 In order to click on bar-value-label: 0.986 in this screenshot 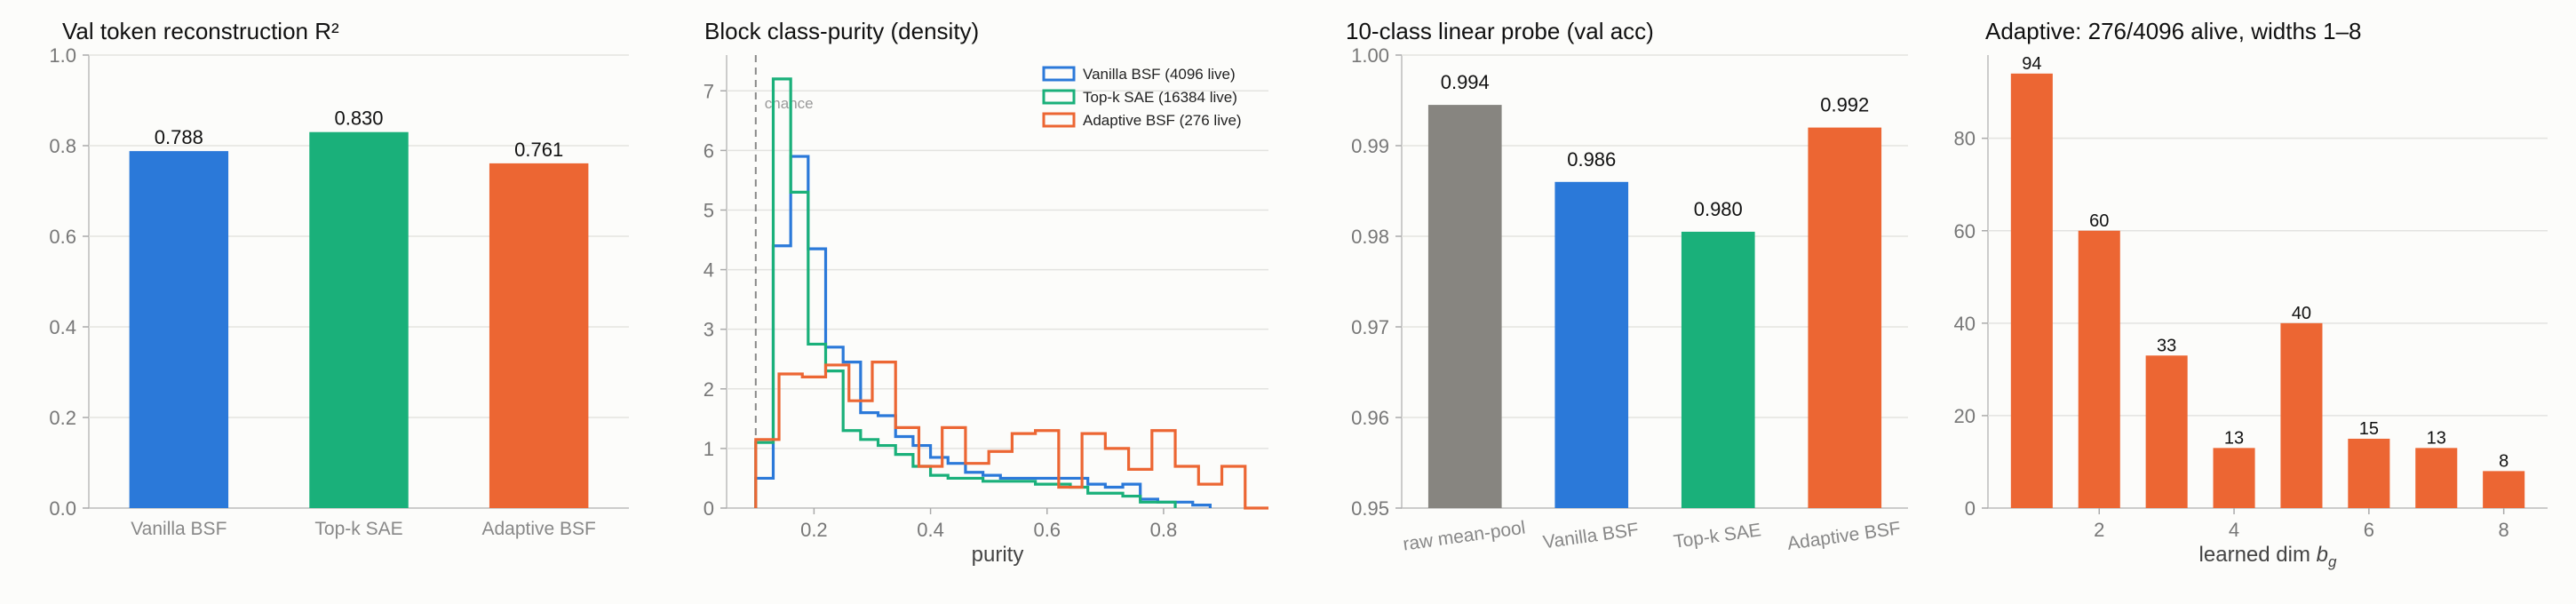, I will do `click(1591, 159)`.